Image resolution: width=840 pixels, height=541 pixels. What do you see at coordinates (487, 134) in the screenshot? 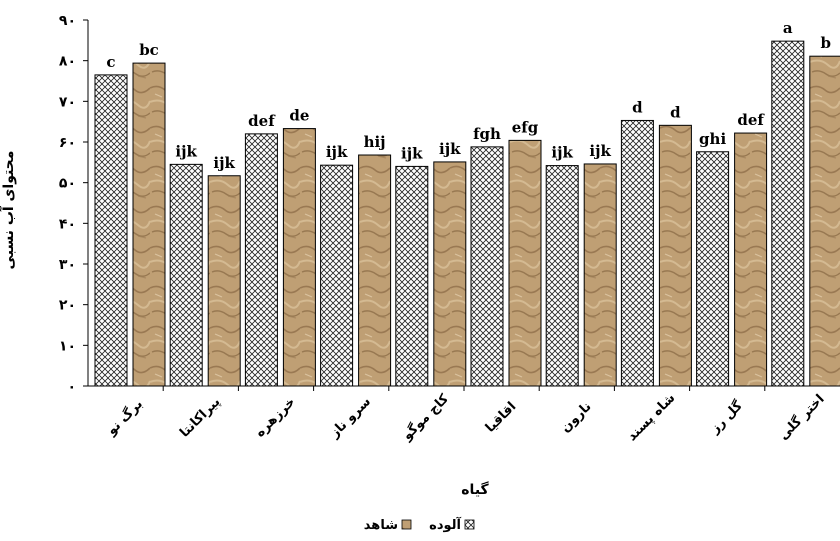
I see `bar-letter-label: fgh` at bounding box center [487, 134].